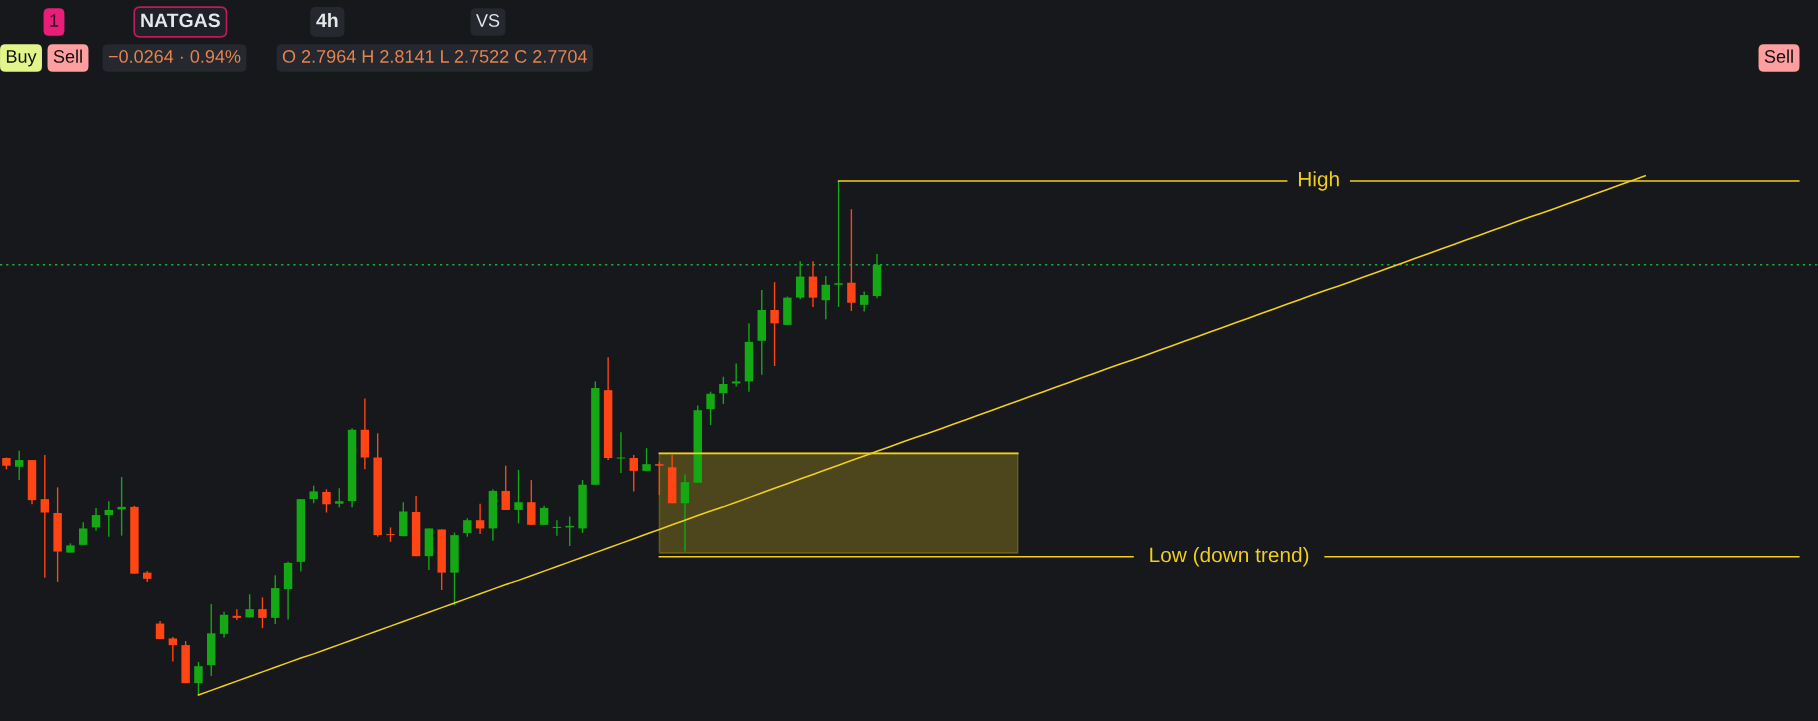 The width and height of the screenshot is (1818, 721). Describe the element at coordinates (327, 20) in the screenshot. I see `chart-subtitle: 4h` at that location.